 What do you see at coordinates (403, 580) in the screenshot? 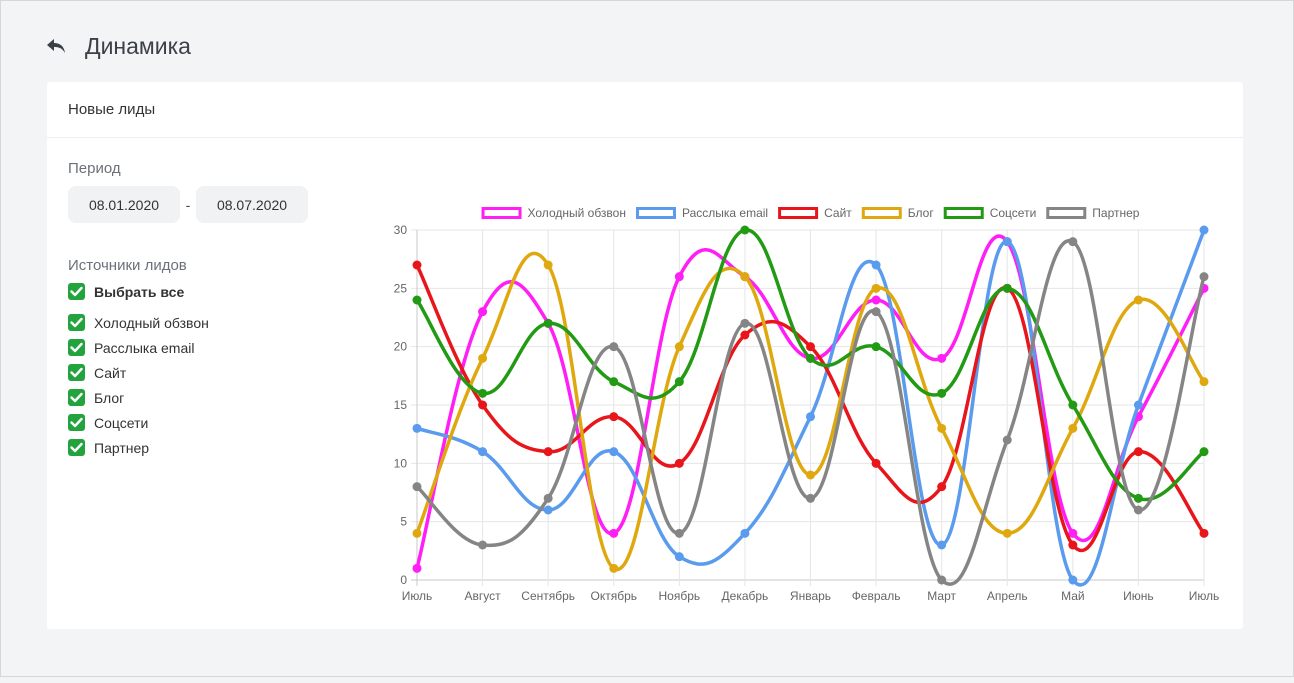
I see `y-tick-label: 0` at bounding box center [403, 580].